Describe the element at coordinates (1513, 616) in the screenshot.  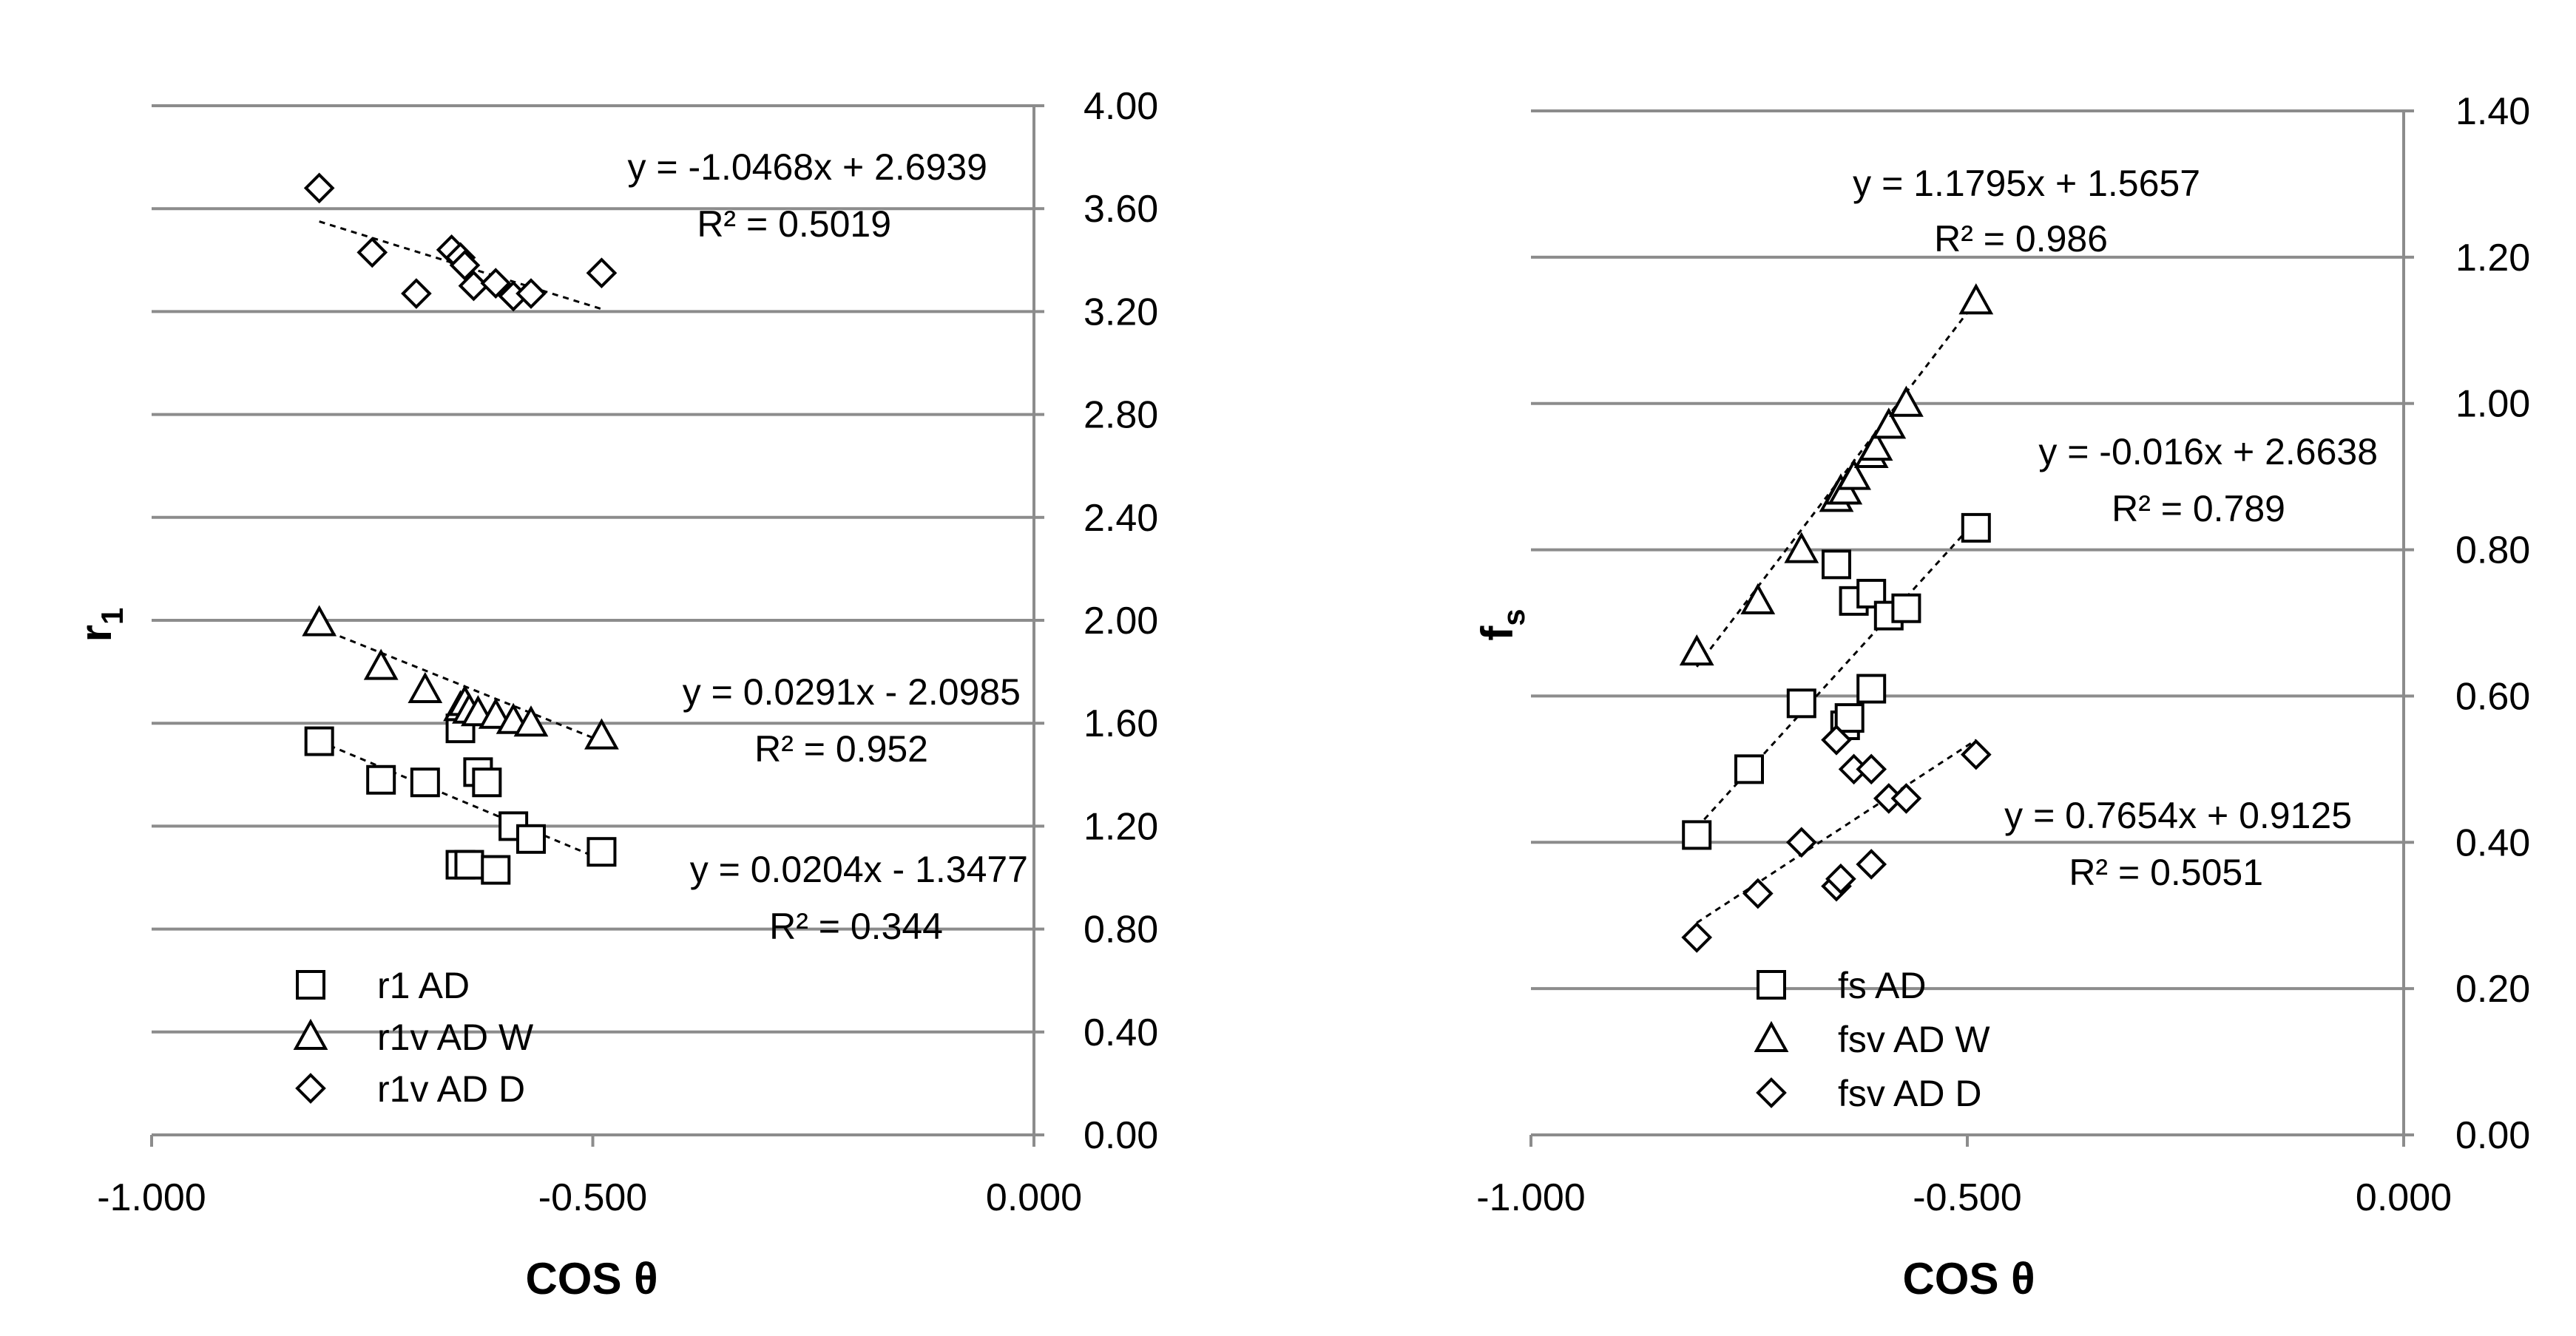
I see `y-axis-title-subscript: s` at that location.